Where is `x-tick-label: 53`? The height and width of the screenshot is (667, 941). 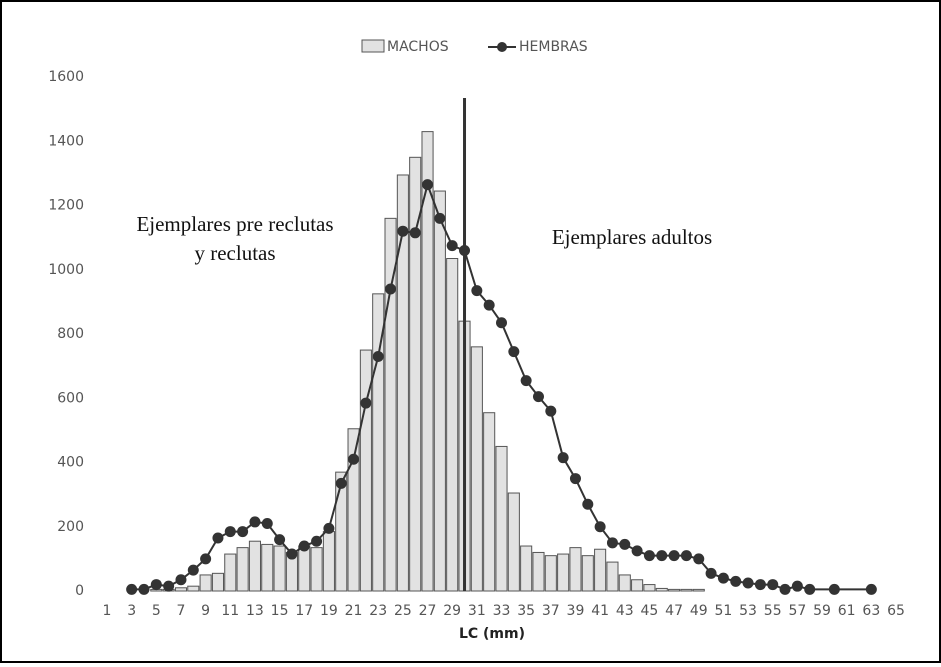 x-tick-label: 53 is located at coordinates (748, 611).